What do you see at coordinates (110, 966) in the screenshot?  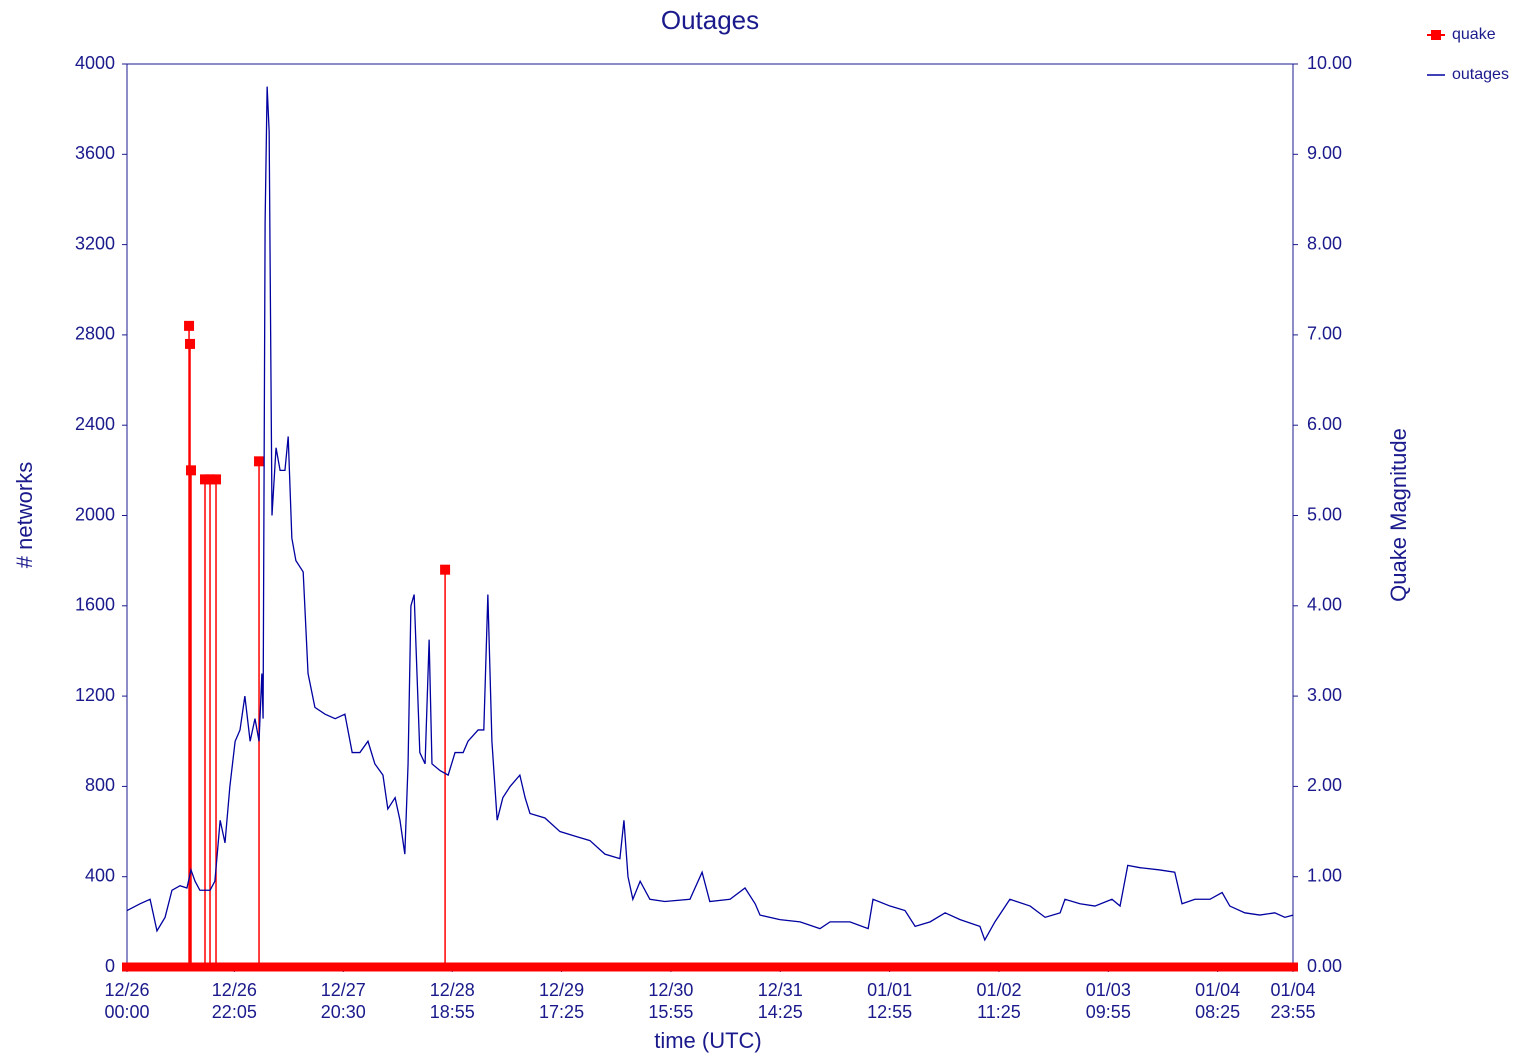 I see `y-tick-label: 0` at bounding box center [110, 966].